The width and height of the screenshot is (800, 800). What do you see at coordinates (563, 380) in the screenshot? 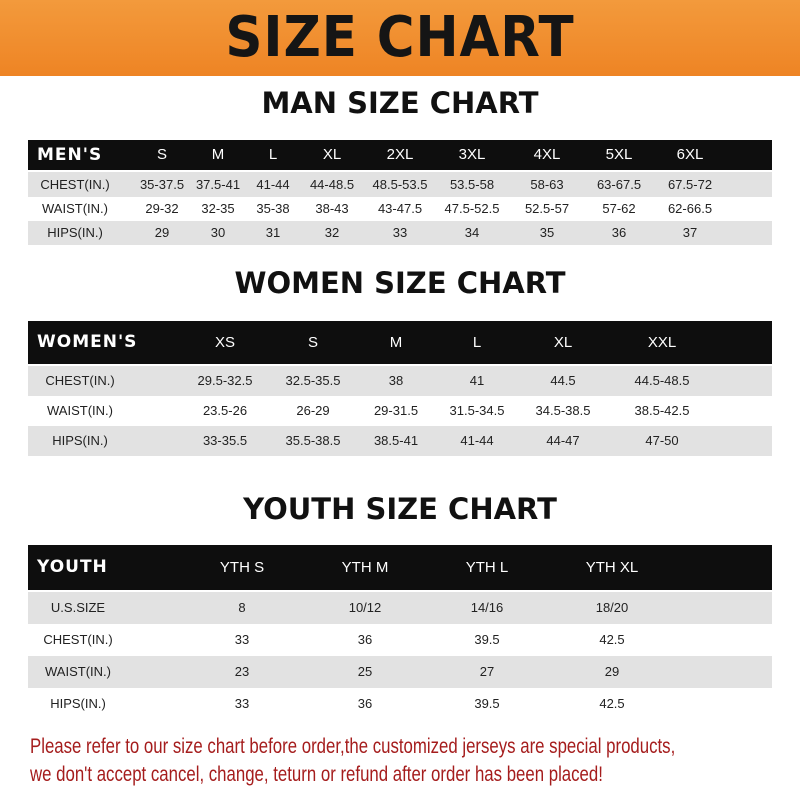
I see `measurement-value: 44.5` at bounding box center [563, 380].